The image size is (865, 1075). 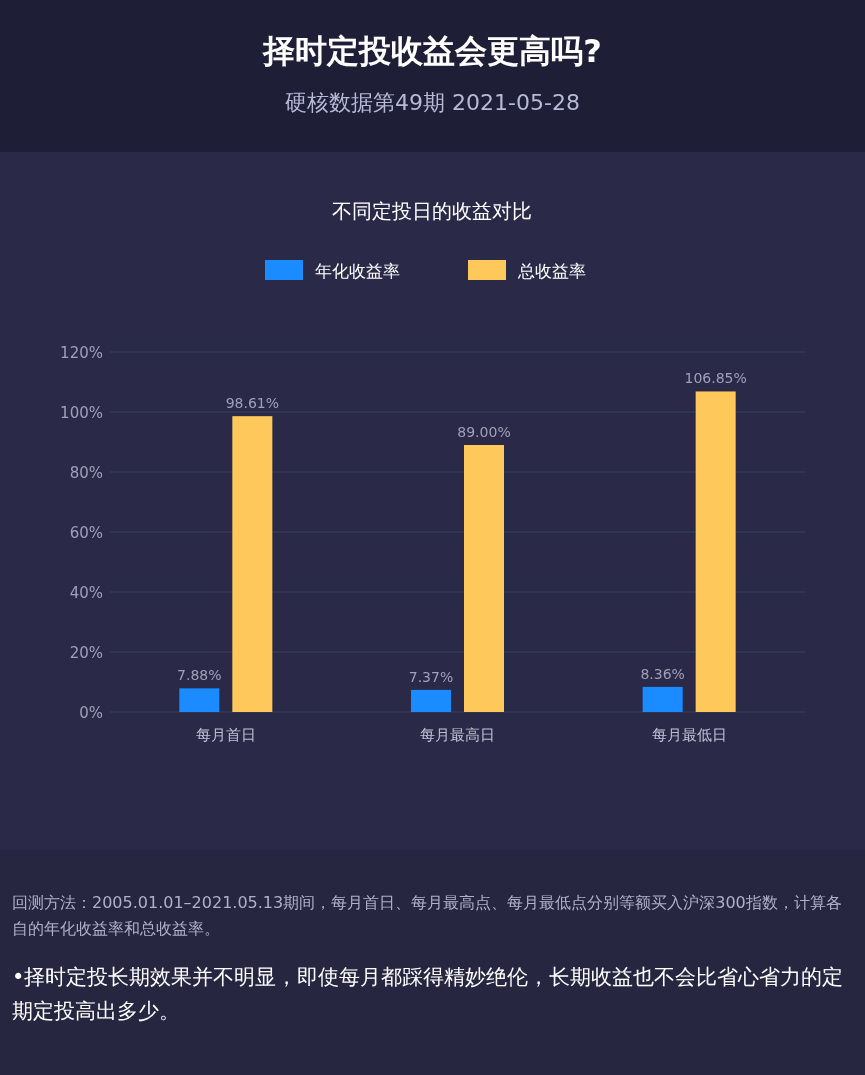 What do you see at coordinates (428, 994) in the screenshot?
I see `text: •择时定投长期效果并不明显，即使每月都踩得精妙绝伦，长期收益也不会比省心省力的定期定投高出多少。` at bounding box center [428, 994].